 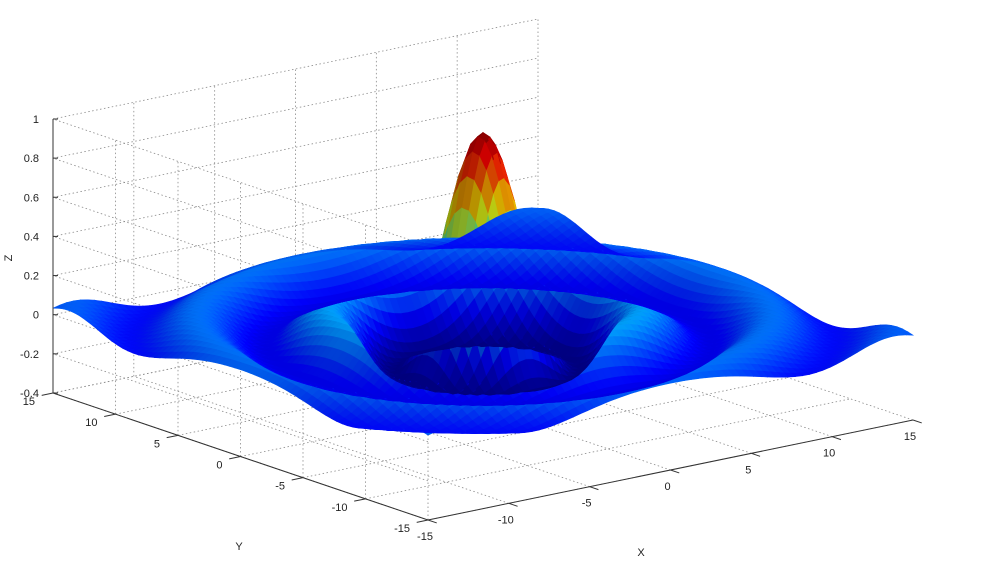 What do you see at coordinates (667, 487) in the screenshot?
I see `x-tick-label: 0` at bounding box center [667, 487].